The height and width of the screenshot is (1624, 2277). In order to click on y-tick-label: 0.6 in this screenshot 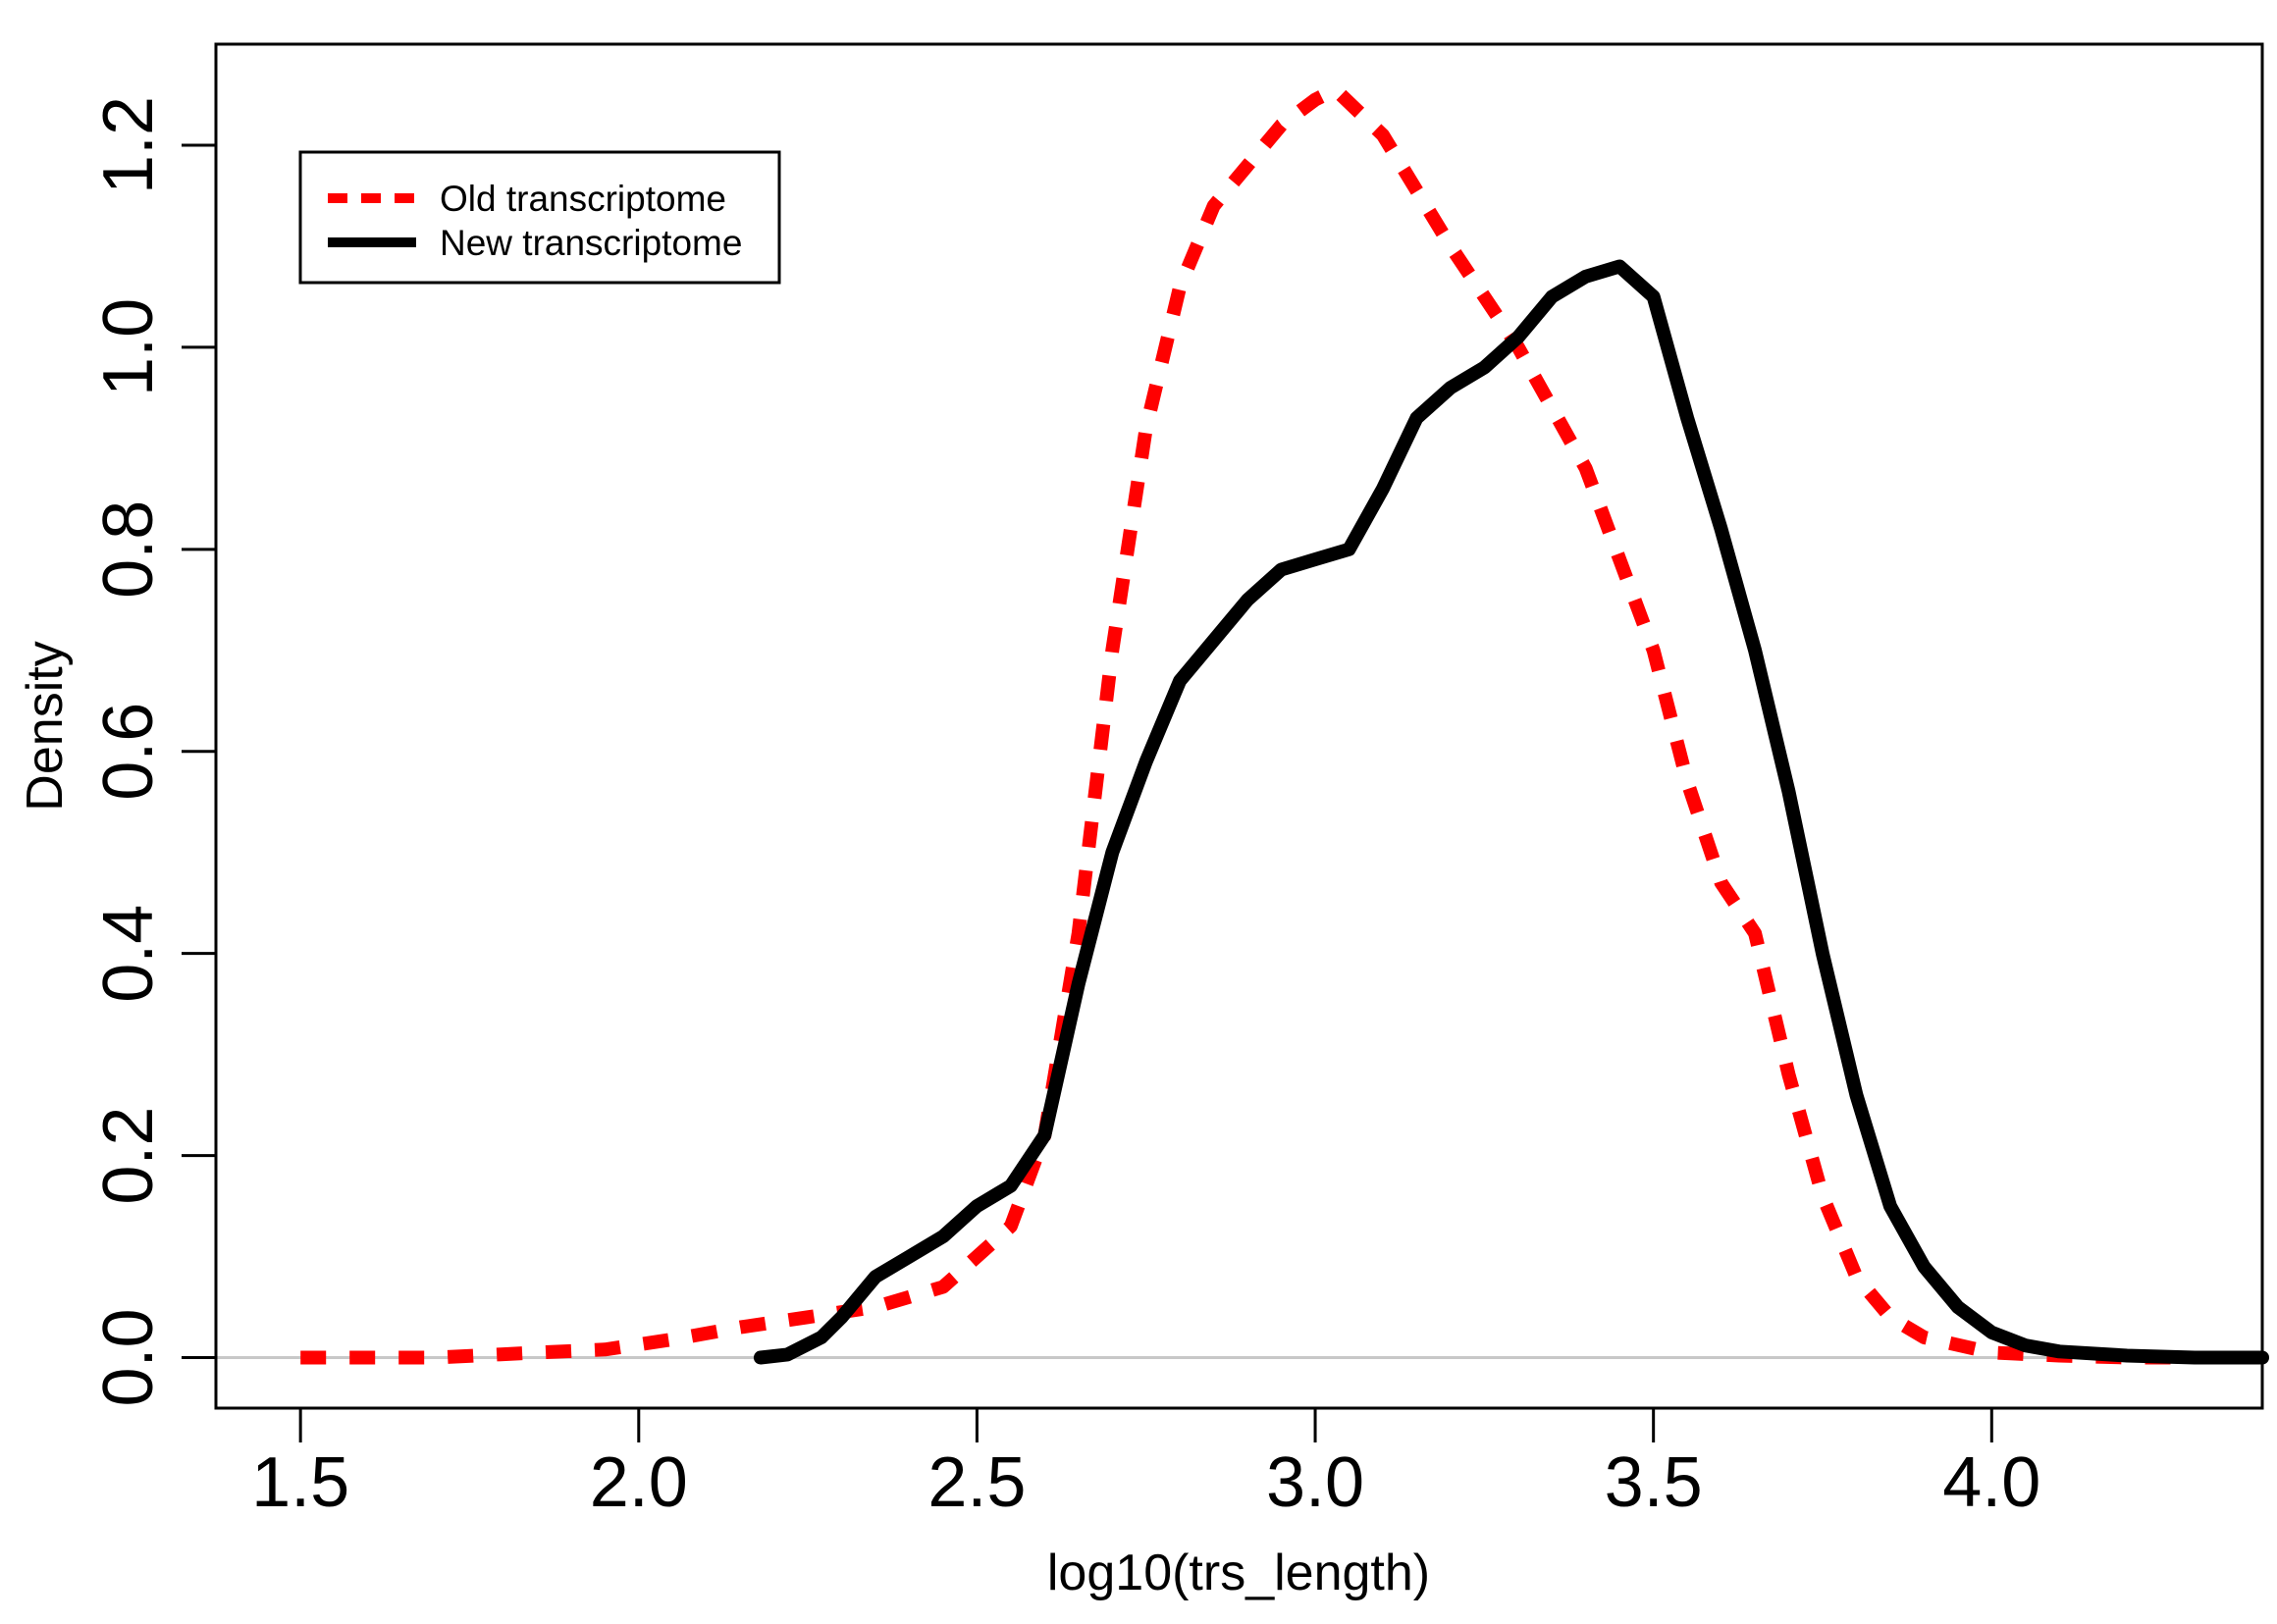, I will do `click(129, 752)`.